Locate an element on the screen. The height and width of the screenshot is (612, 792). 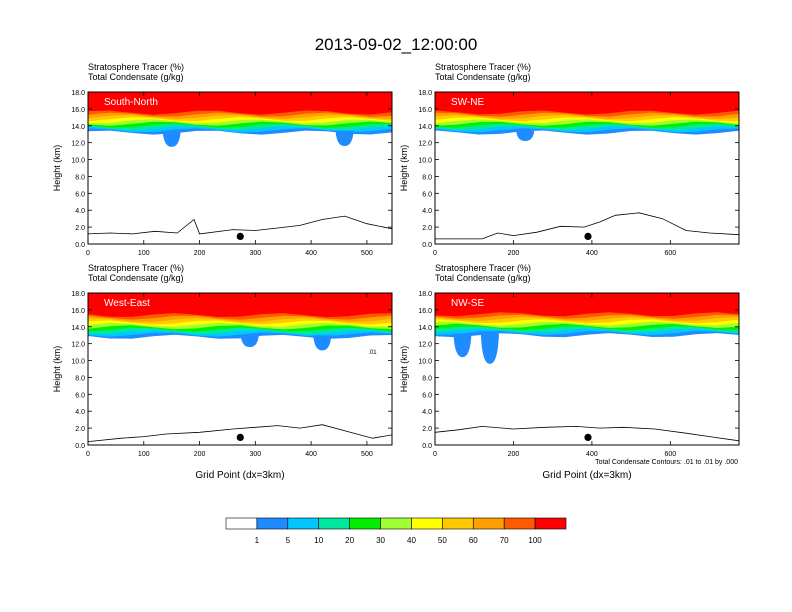
colorbar-label: 70 is located at coordinates (504, 540).